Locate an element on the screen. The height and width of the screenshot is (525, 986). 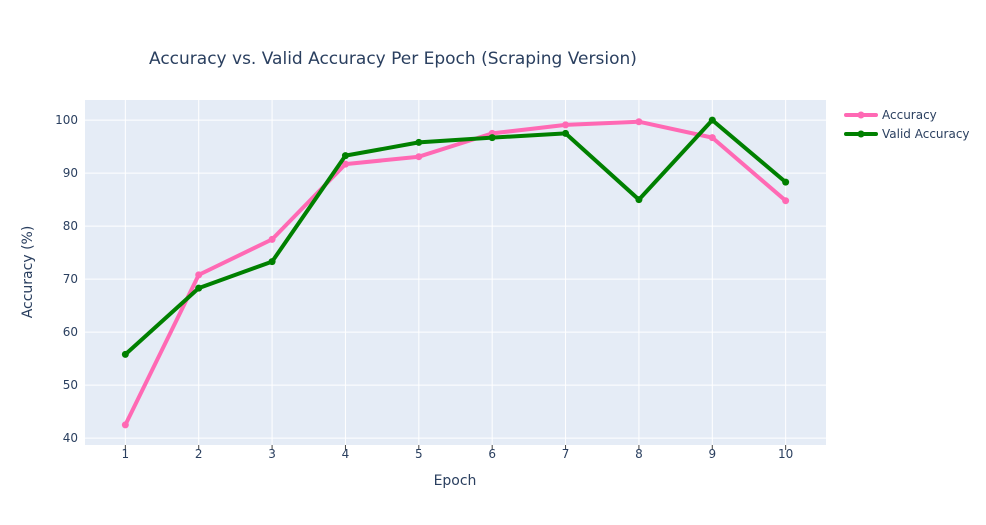
y-axis-title: Accuracy (%) is located at coordinates (28, 272).